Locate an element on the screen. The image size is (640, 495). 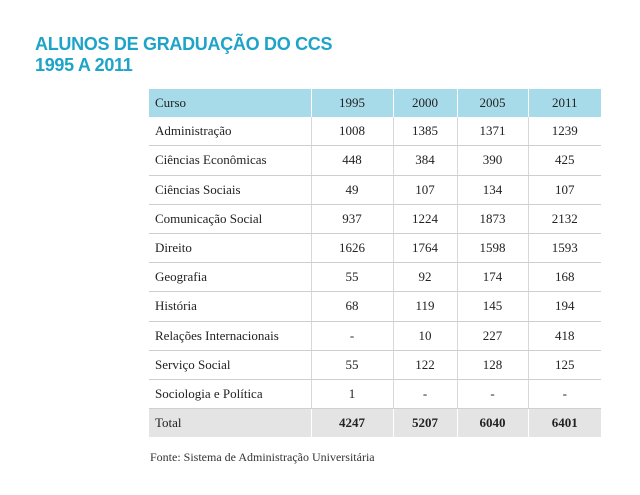
body-row: Administração 1008 1385 1371 1239 is located at coordinates (375, 132).